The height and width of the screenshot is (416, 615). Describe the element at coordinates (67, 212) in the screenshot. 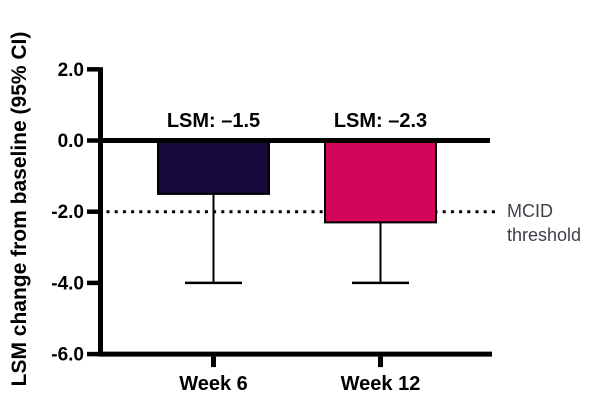

I see `y-tick-label: -2.0` at that location.